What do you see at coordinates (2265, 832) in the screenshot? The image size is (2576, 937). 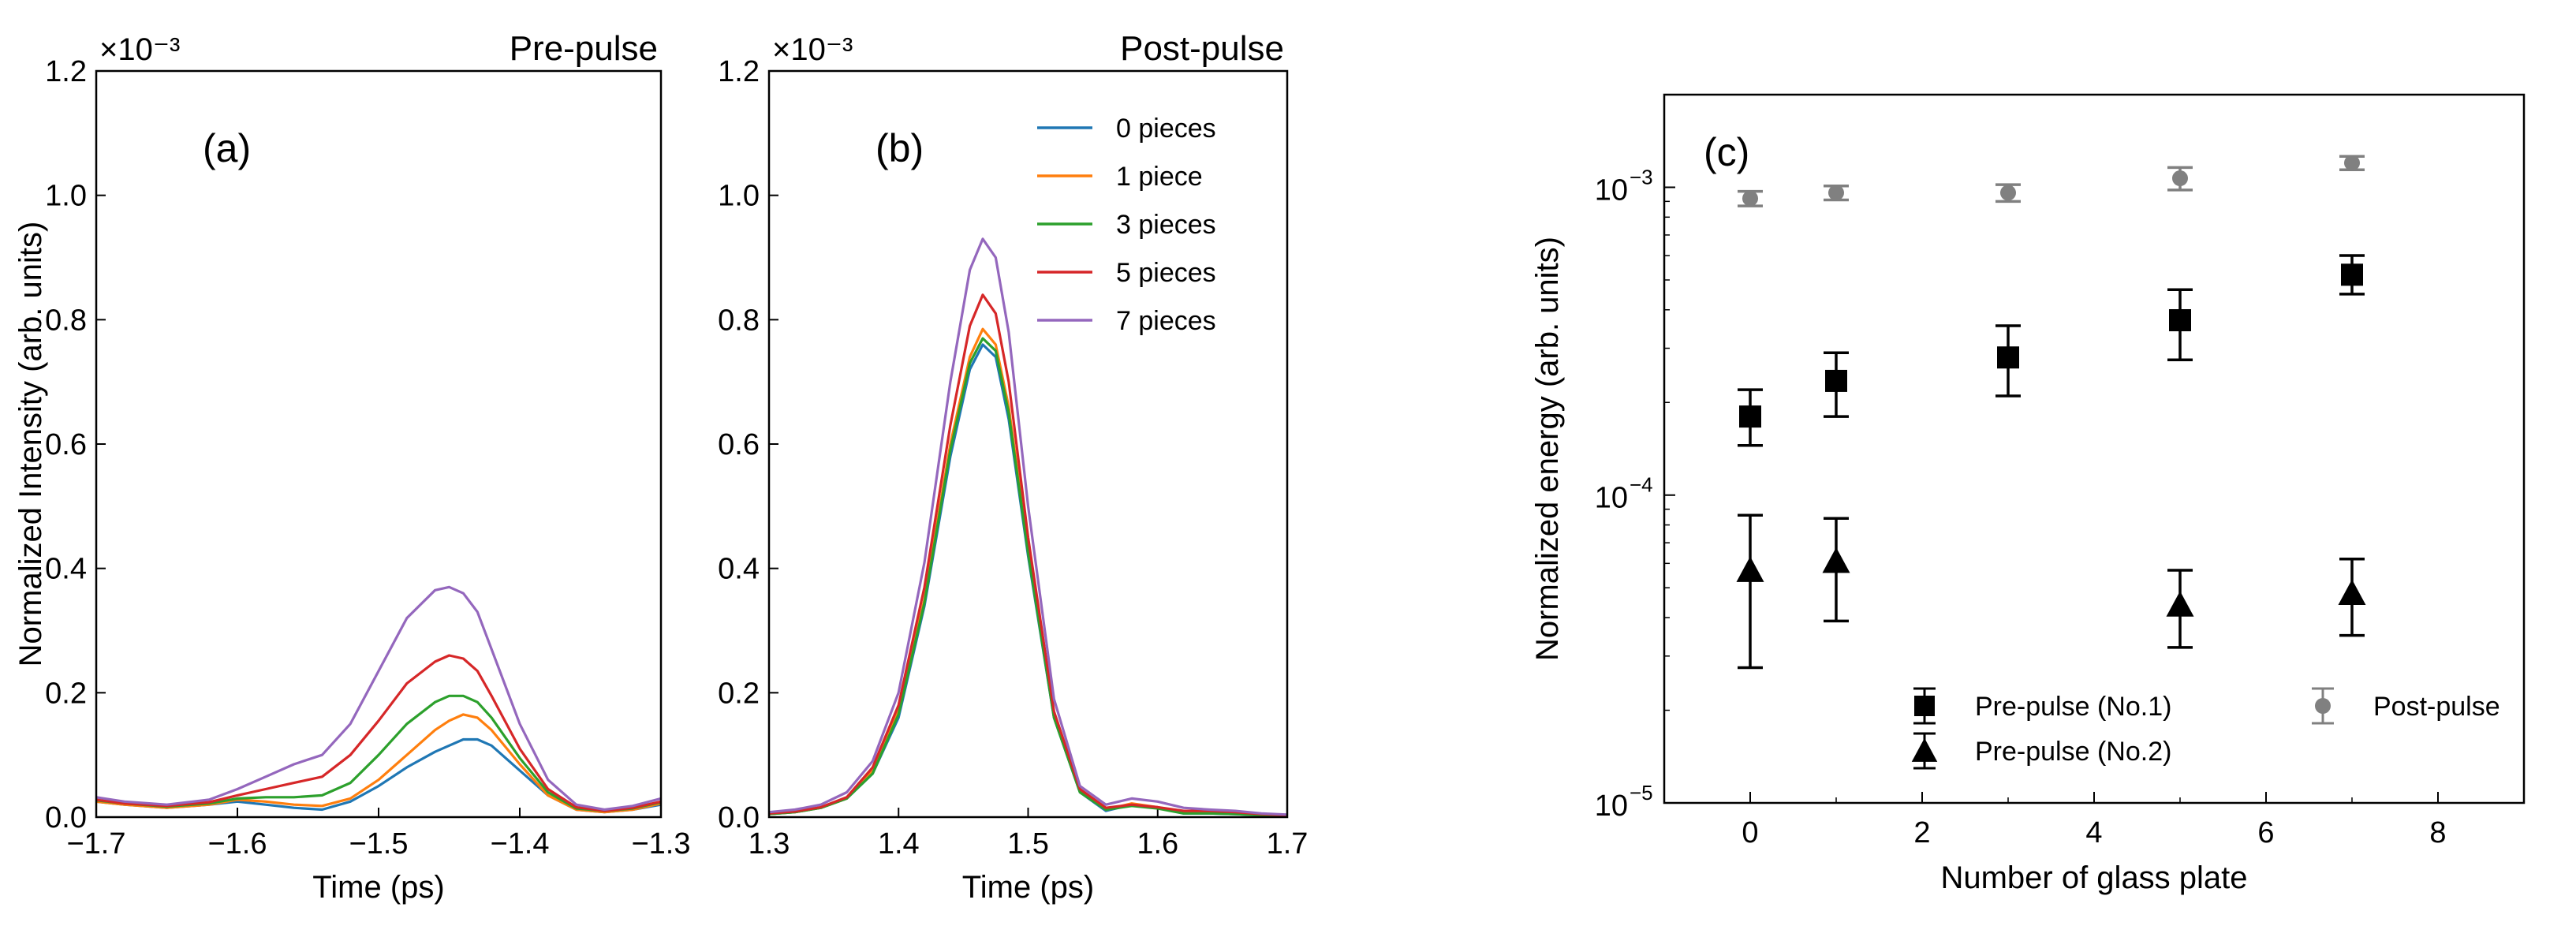 I see `x-tick-label: 6` at bounding box center [2265, 832].